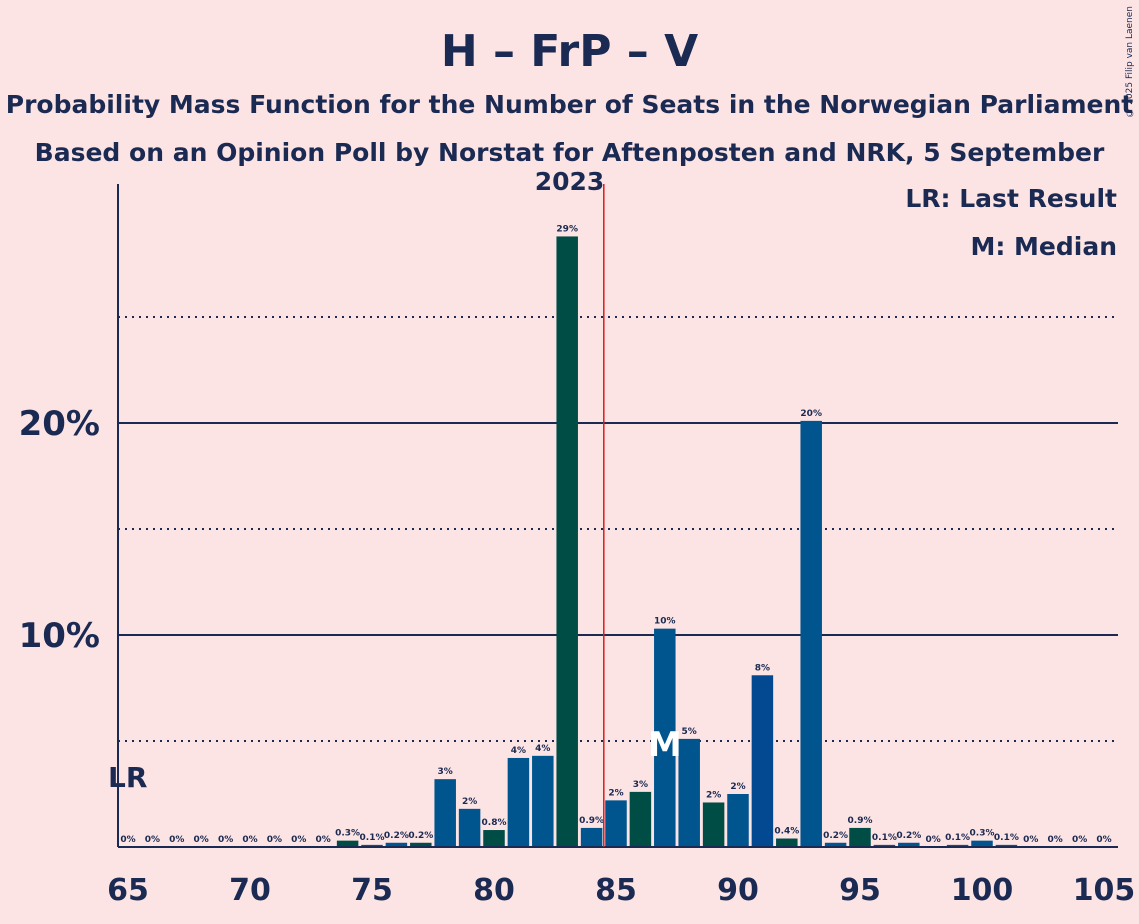  Describe the element at coordinates (786, 832) in the screenshot. I see `bar-value-label: 0.4%` at that location.